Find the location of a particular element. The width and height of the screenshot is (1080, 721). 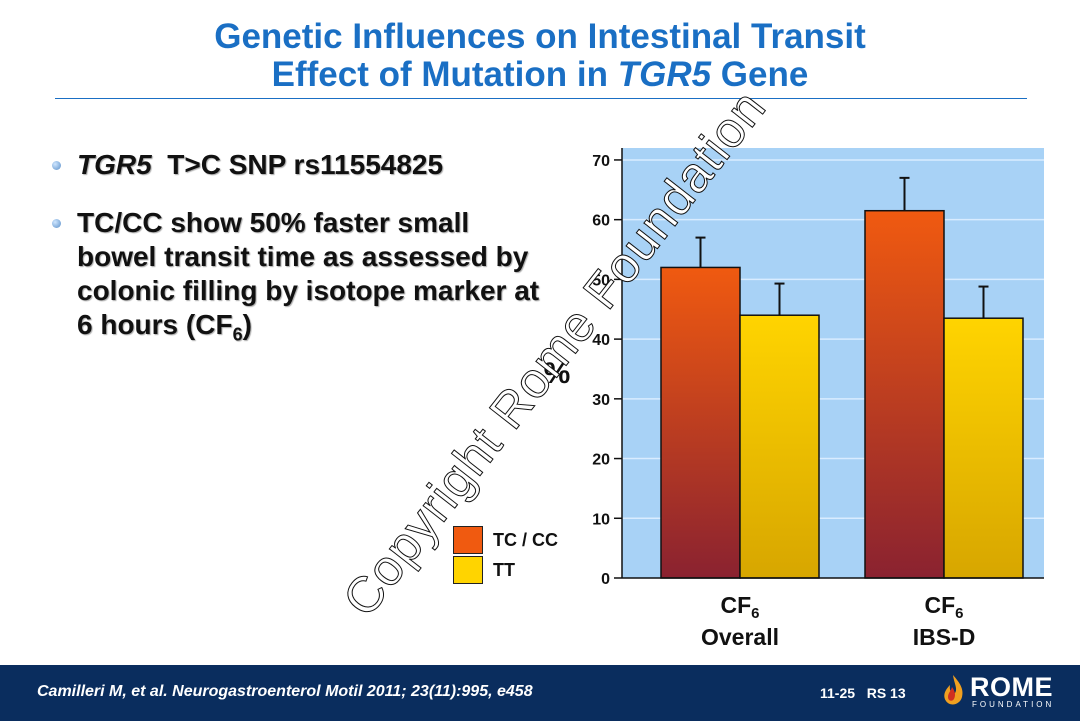

rome-foundation-logo: ROME FOUNDATION is located at coordinates (997, 691).